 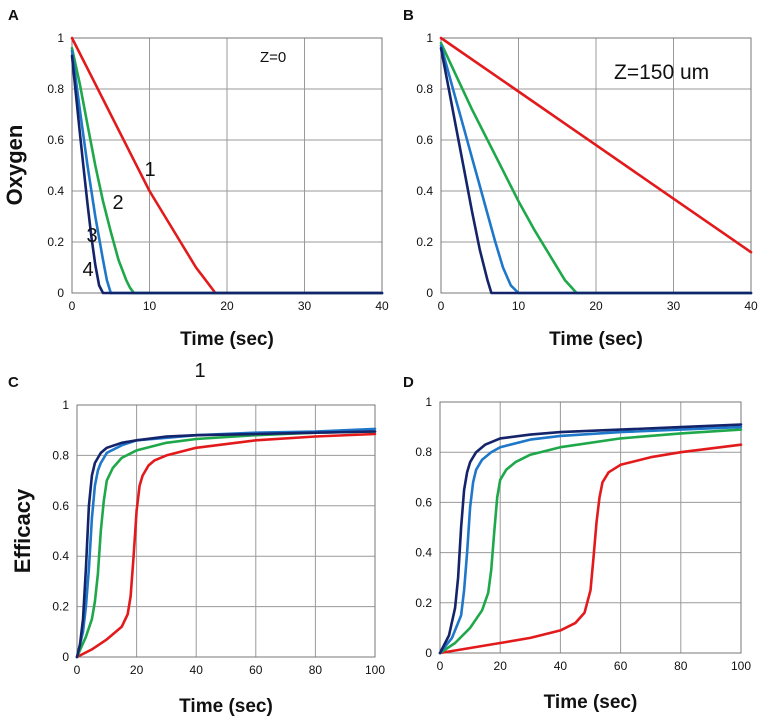 I want to click on curve-label-4: 4, so click(x=87, y=270).